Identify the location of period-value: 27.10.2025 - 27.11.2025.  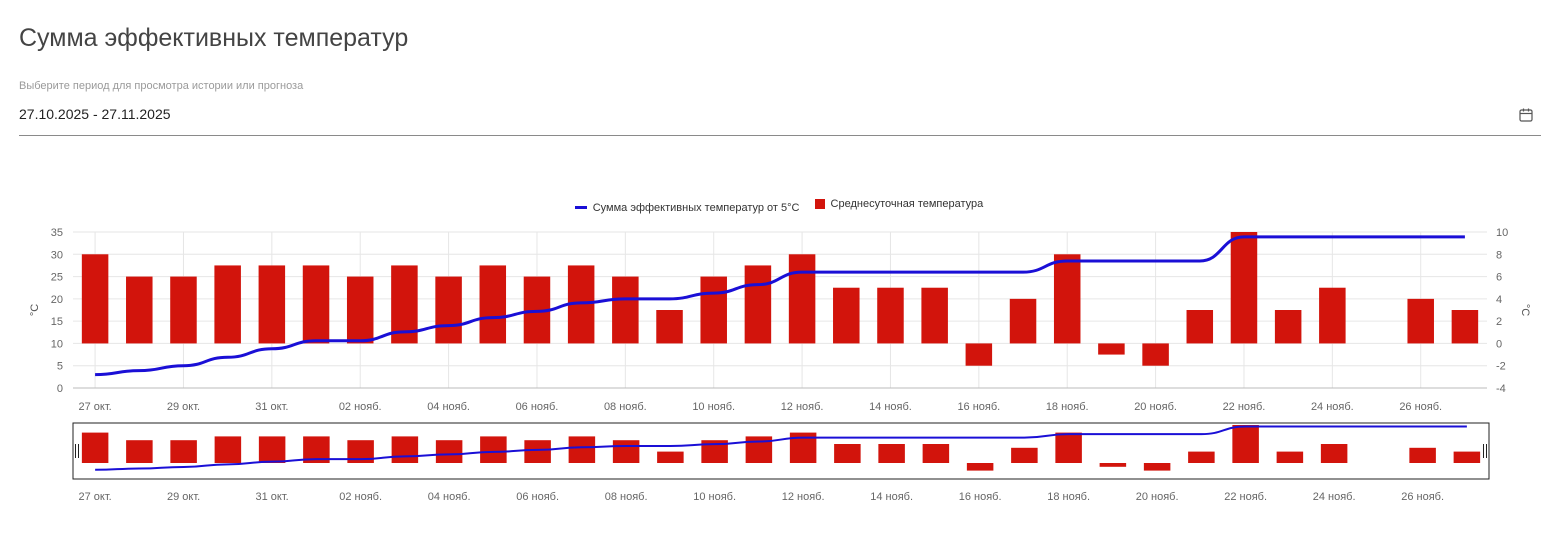
(95, 114).